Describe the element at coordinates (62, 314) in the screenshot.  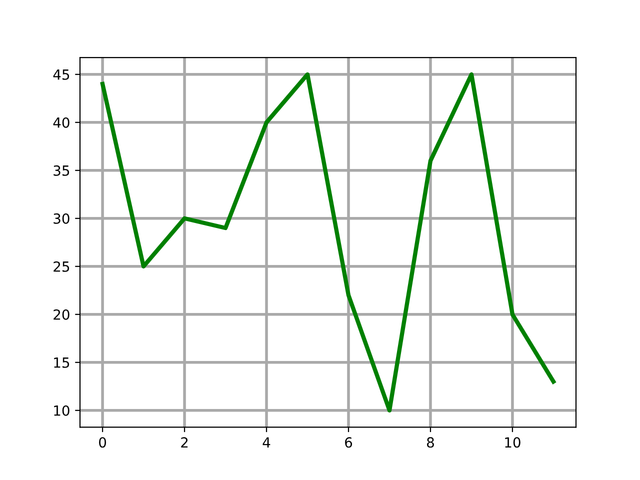
I see `y-tick-label: 20` at that location.